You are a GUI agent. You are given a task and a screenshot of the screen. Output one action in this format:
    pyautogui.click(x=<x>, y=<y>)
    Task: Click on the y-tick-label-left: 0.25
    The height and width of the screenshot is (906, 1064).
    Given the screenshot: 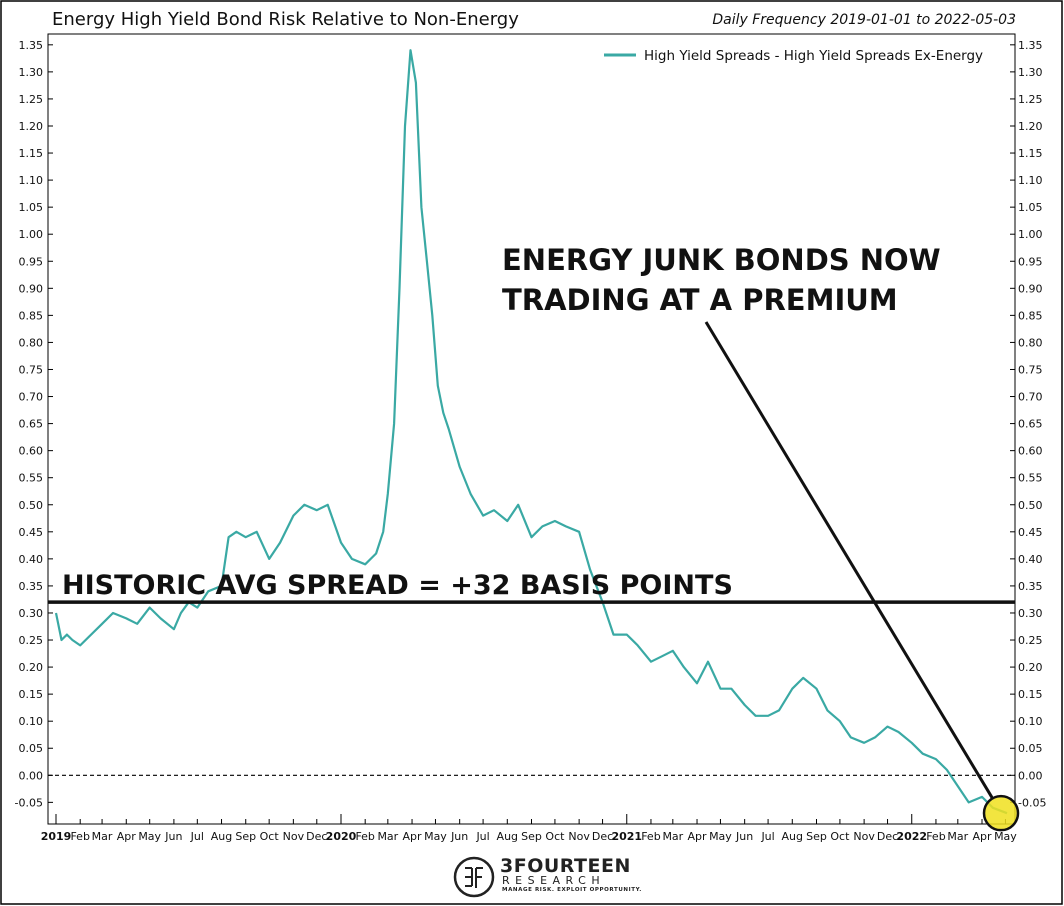 What is the action you would take?
    pyautogui.click(x=31, y=640)
    